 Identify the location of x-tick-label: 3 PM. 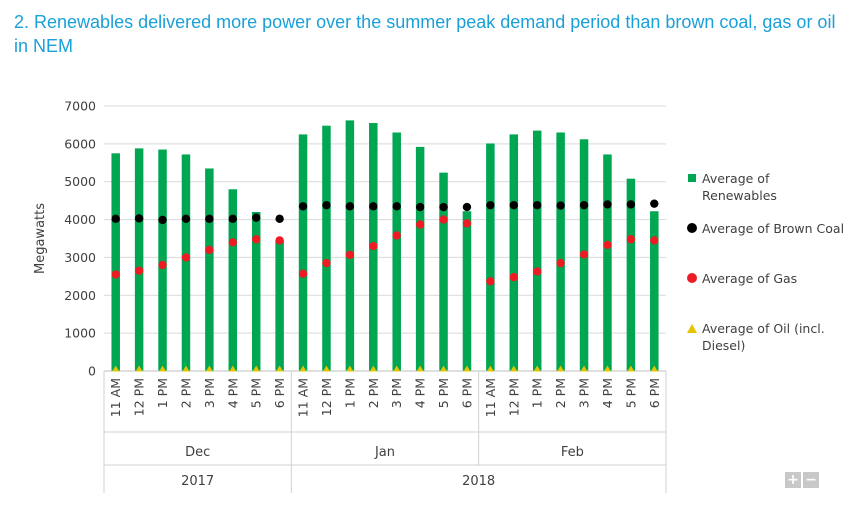
(209, 393).